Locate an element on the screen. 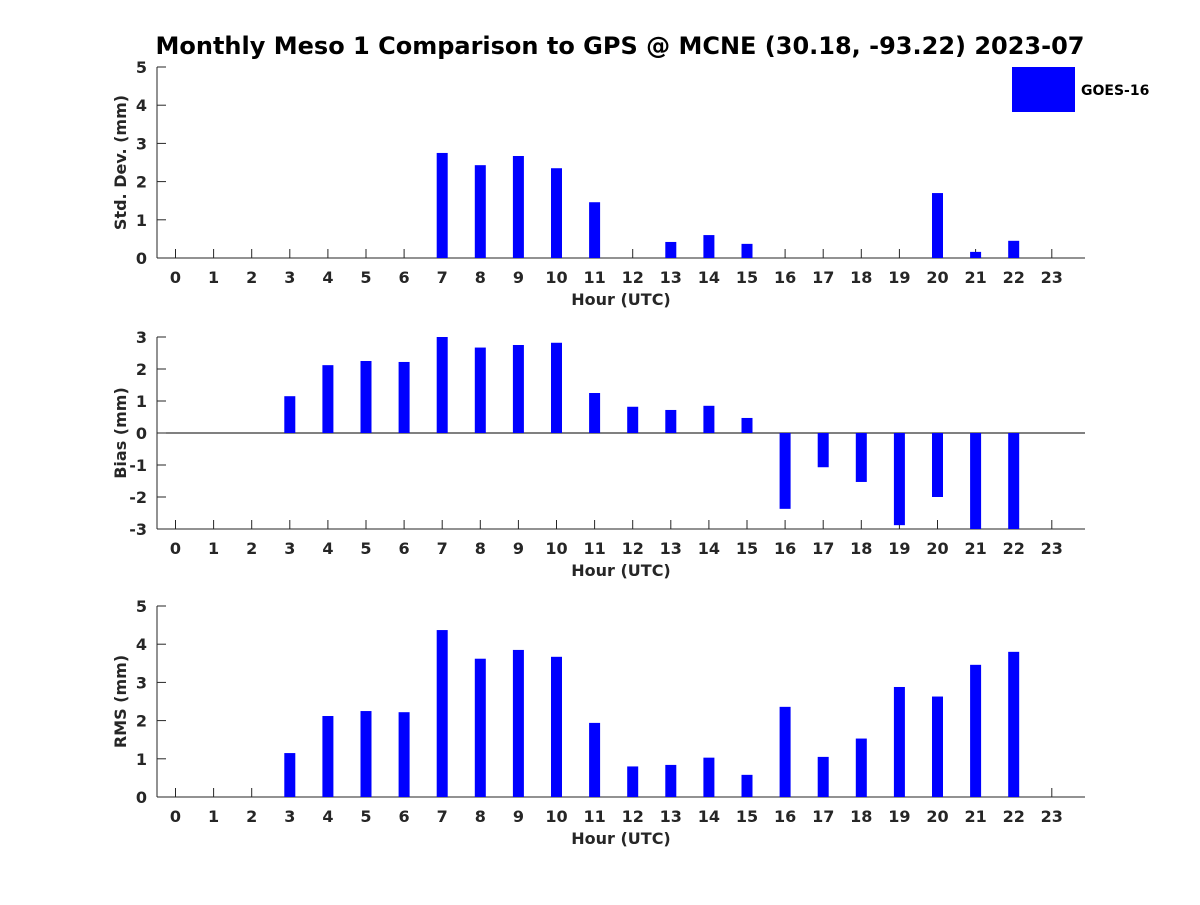 This screenshot has height=905, width=1200. y-axis-label: RMS (mm) is located at coordinates (120, 701).